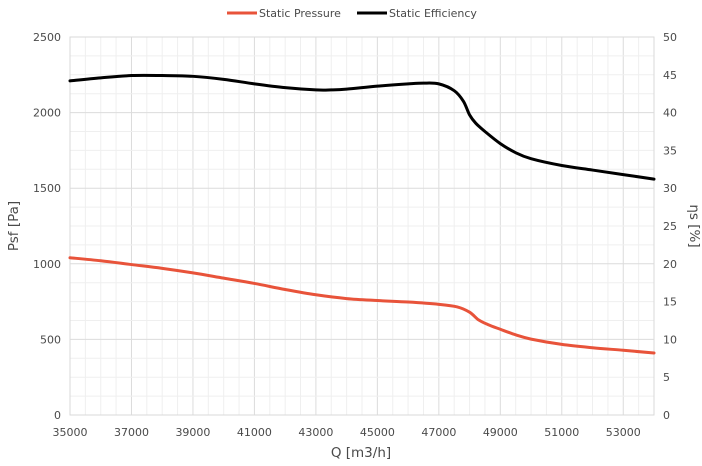 This screenshot has width=702, height=466. I want to click on x-tick-label: 49000, so click(500, 432).